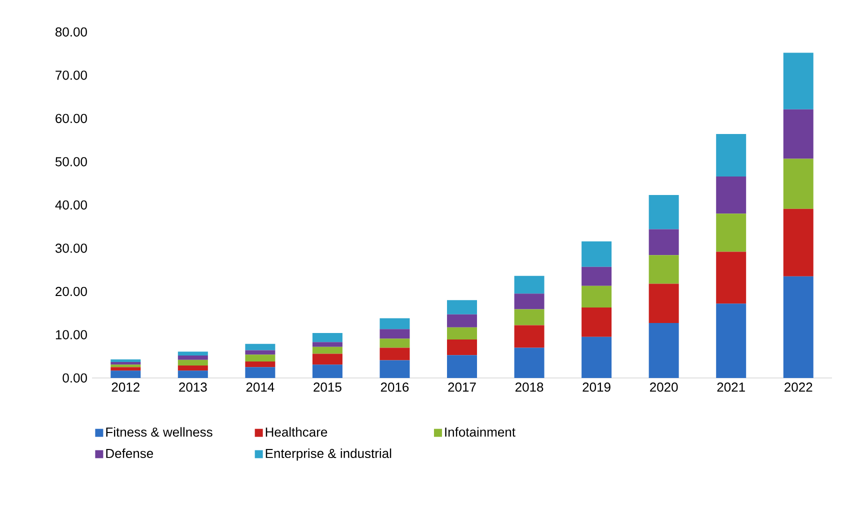 This screenshot has width=854, height=515. Describe the element at coordinates (480, 432) in the screenshot. I see `legend-label: Infotainment` at that location.